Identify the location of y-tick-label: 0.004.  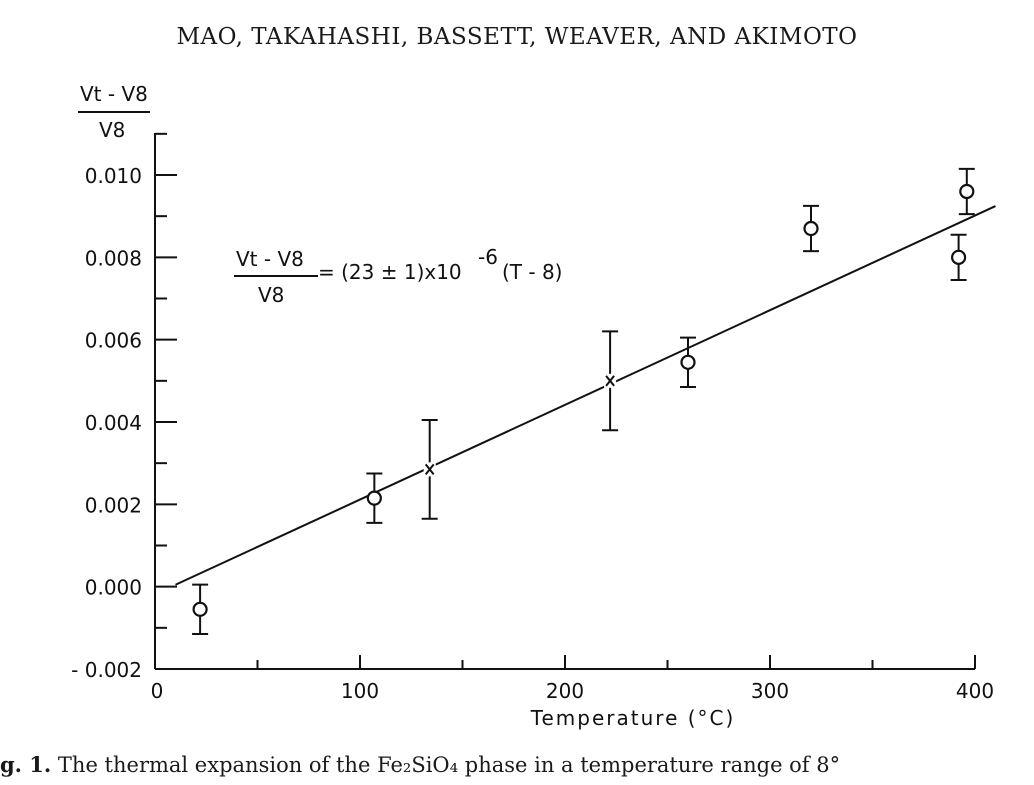
(113, 423).